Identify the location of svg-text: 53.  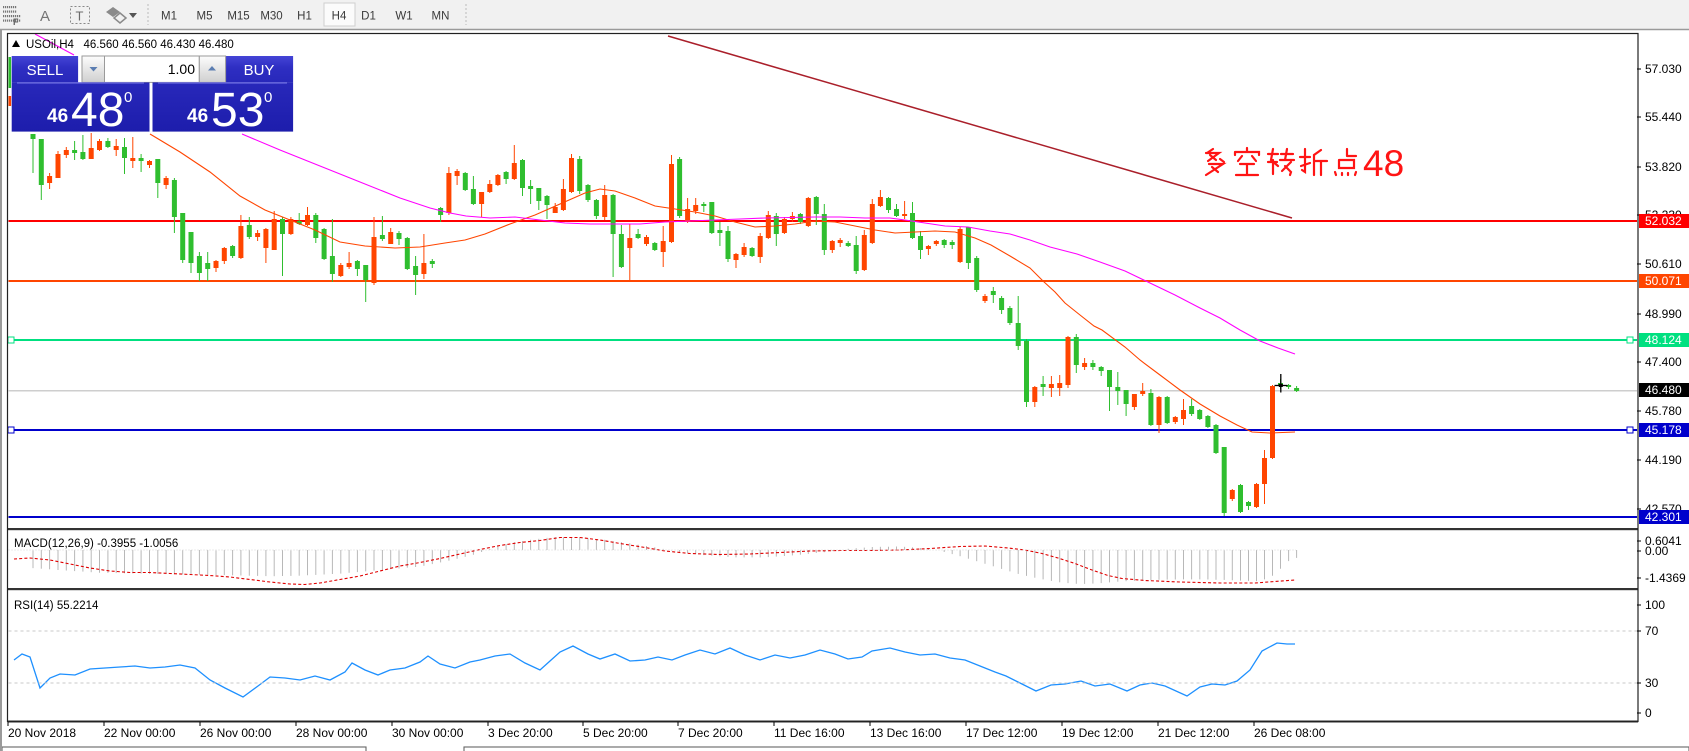
(237, 110).